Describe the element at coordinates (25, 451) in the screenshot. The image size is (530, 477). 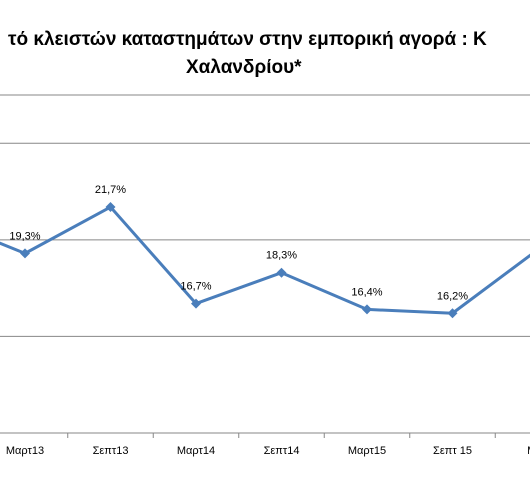
I see `x-tick-label: Μαρτ13` at that location.